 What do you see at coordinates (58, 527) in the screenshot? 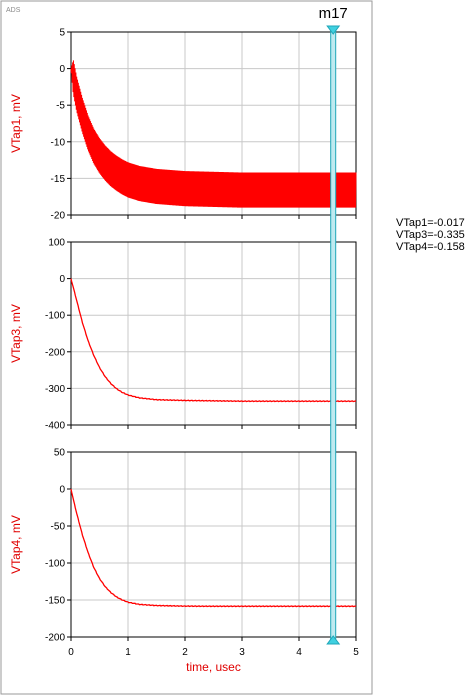
I see `y-tick-label: -50` at bounding box center [58, 527].